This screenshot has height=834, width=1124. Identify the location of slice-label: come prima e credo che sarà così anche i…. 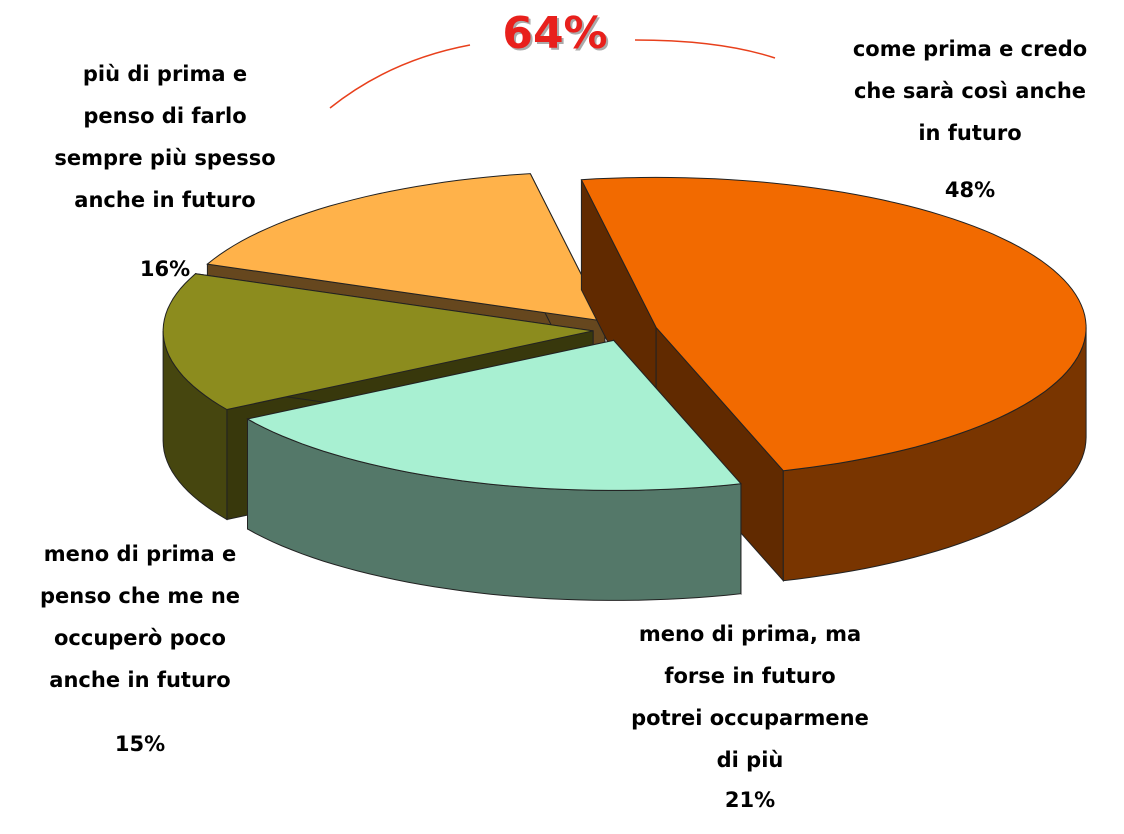
(970, 91).